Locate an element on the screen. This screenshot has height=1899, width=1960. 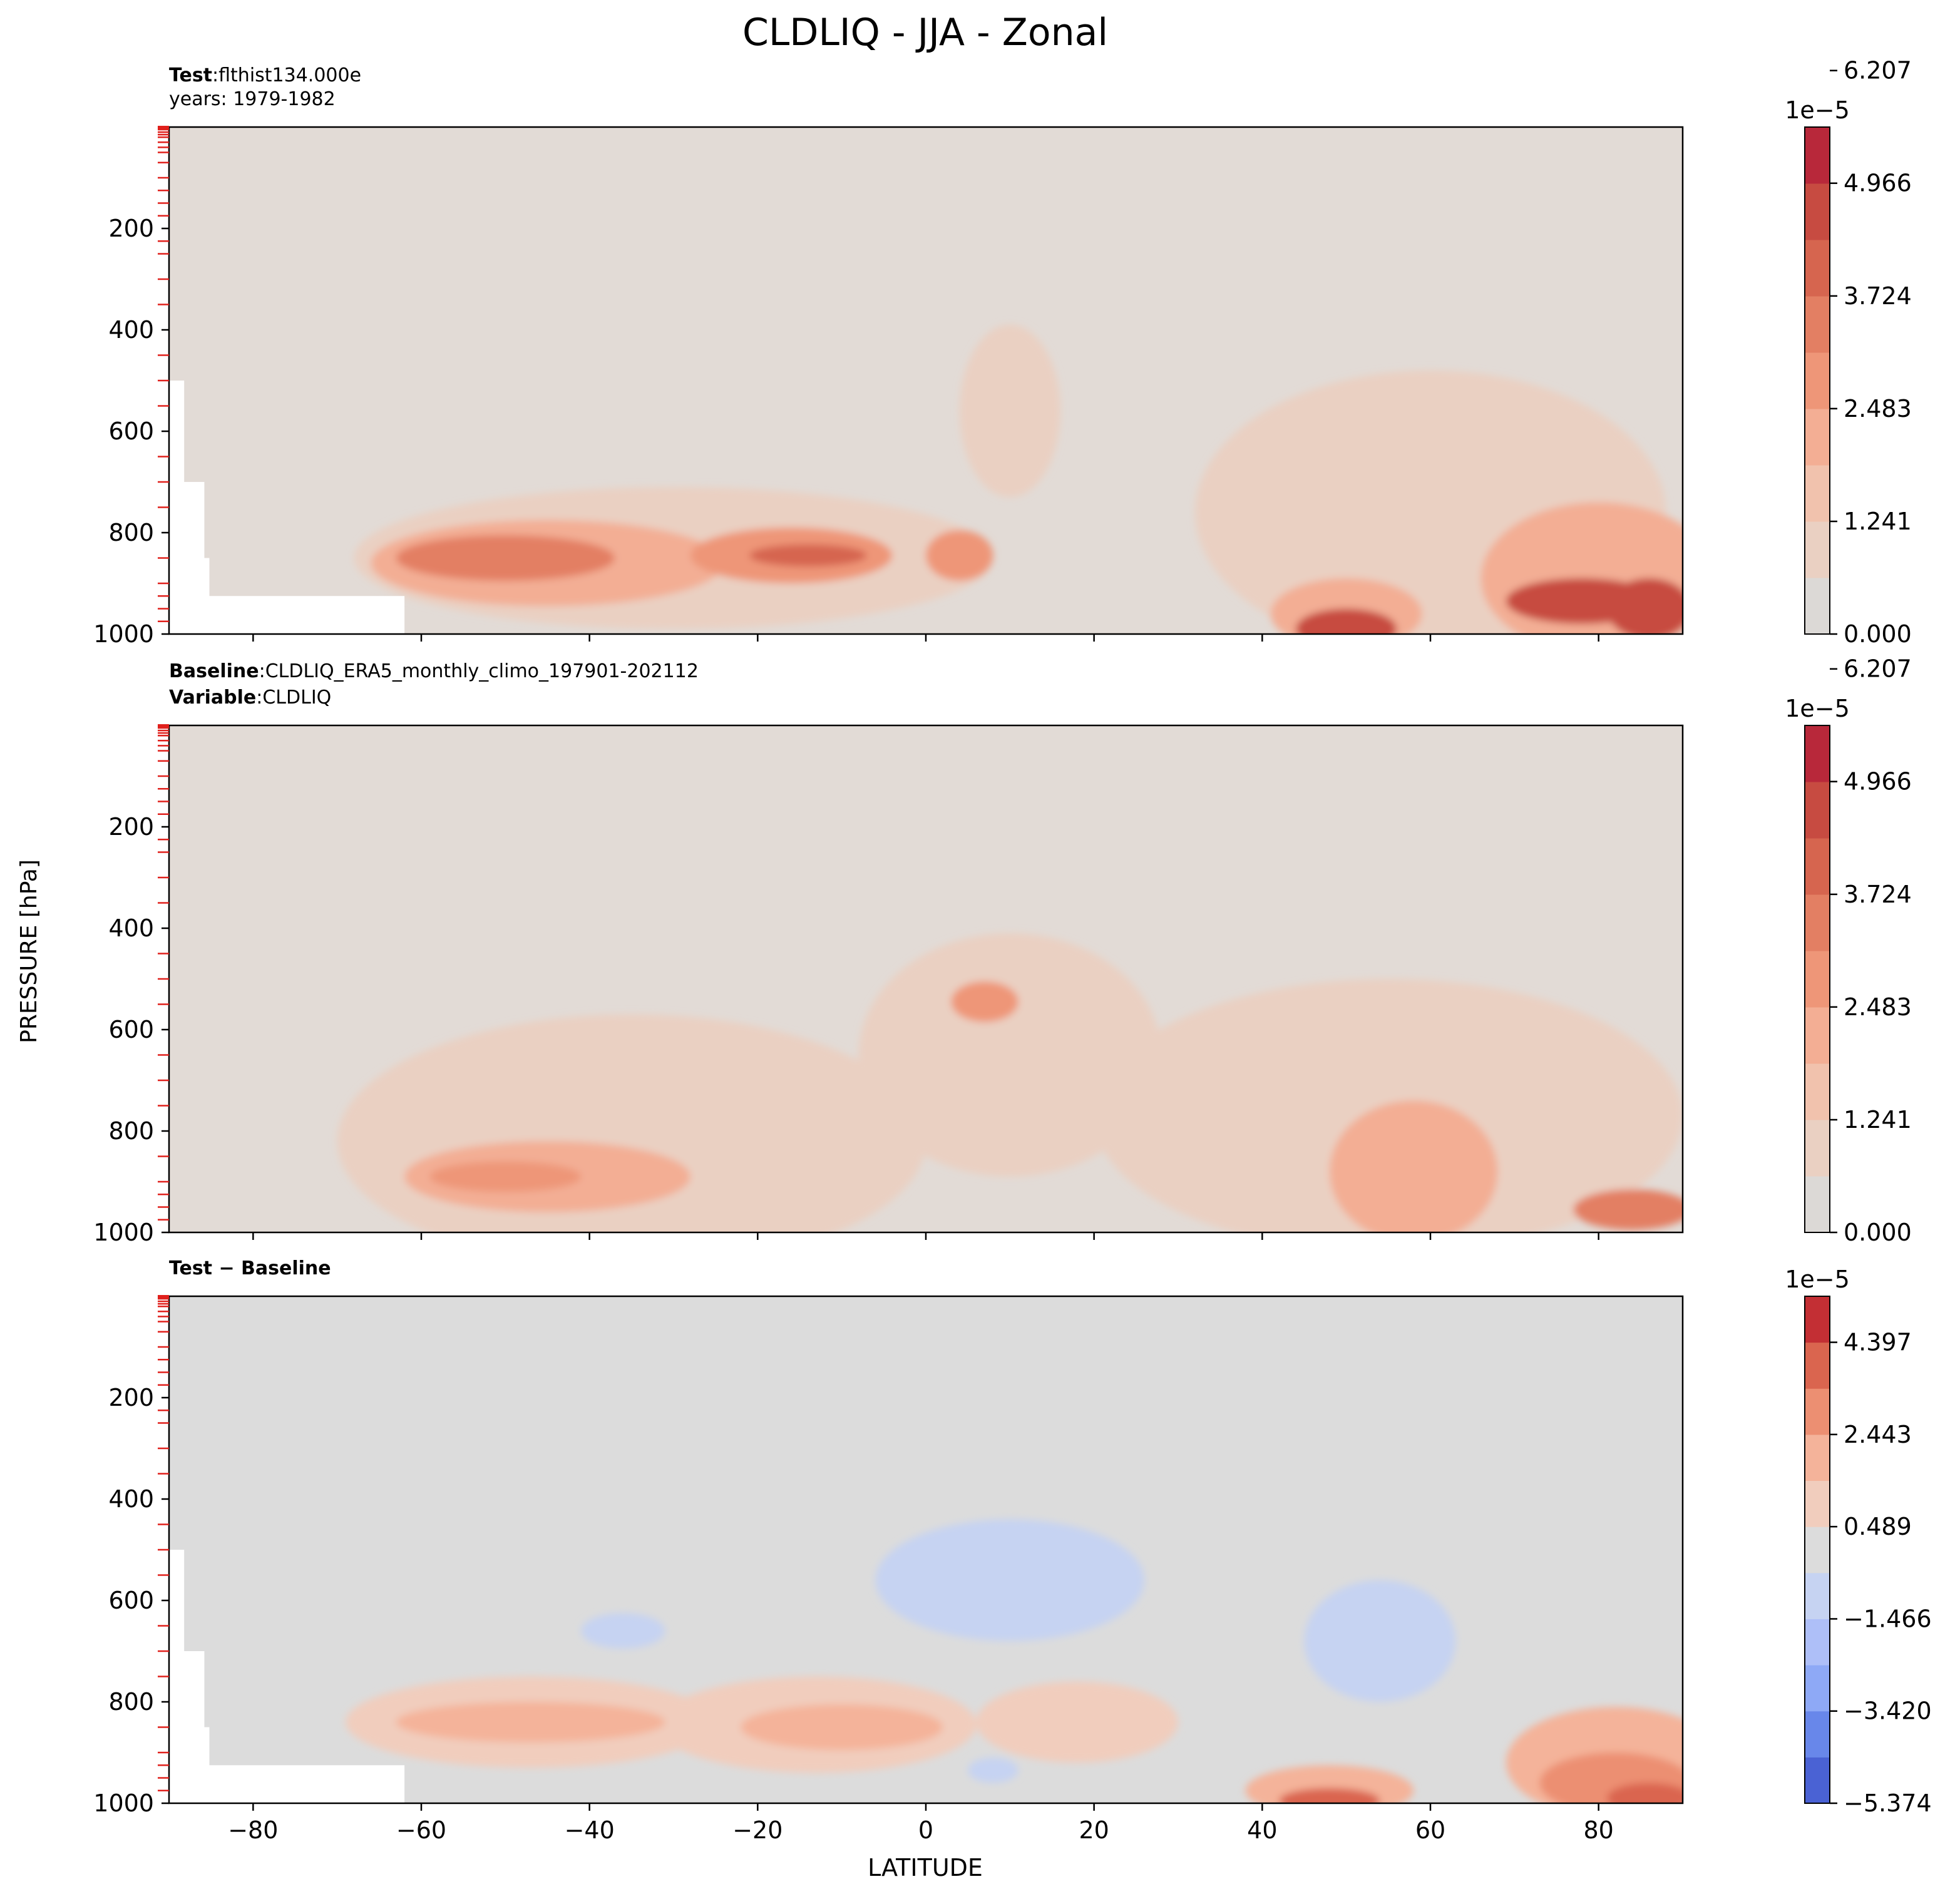
panel-header-key: Baseline is located at coordinates (214, 671).